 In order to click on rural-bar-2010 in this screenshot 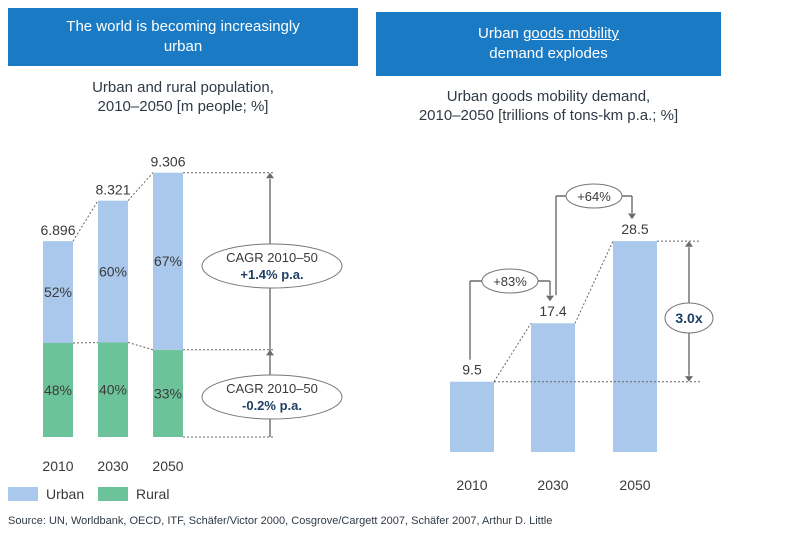, I will do `click(58, 389)`.